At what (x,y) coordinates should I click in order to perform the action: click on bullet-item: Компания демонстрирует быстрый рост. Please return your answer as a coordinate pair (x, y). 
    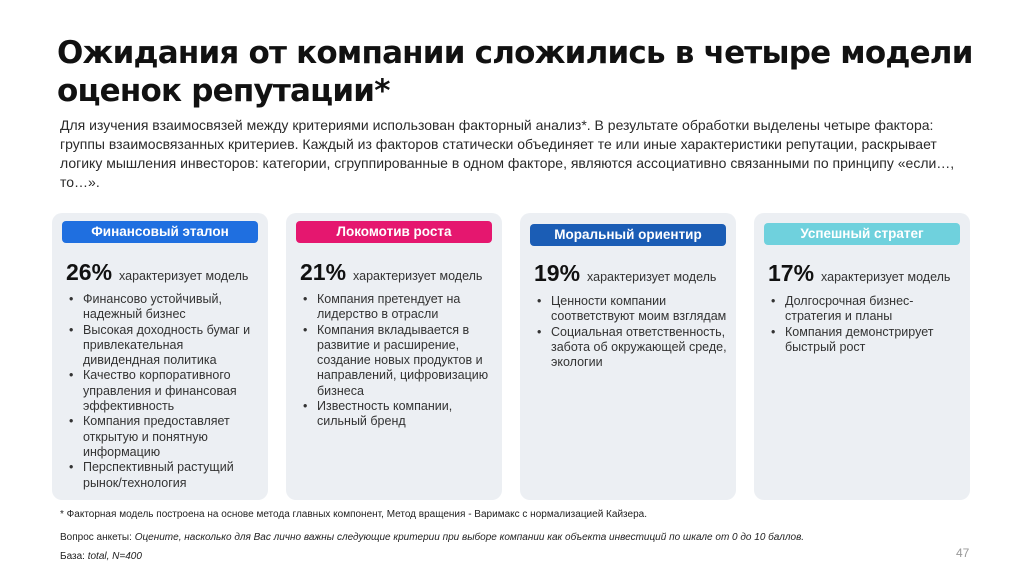
    Looking at the image, I should click on (865, 340).